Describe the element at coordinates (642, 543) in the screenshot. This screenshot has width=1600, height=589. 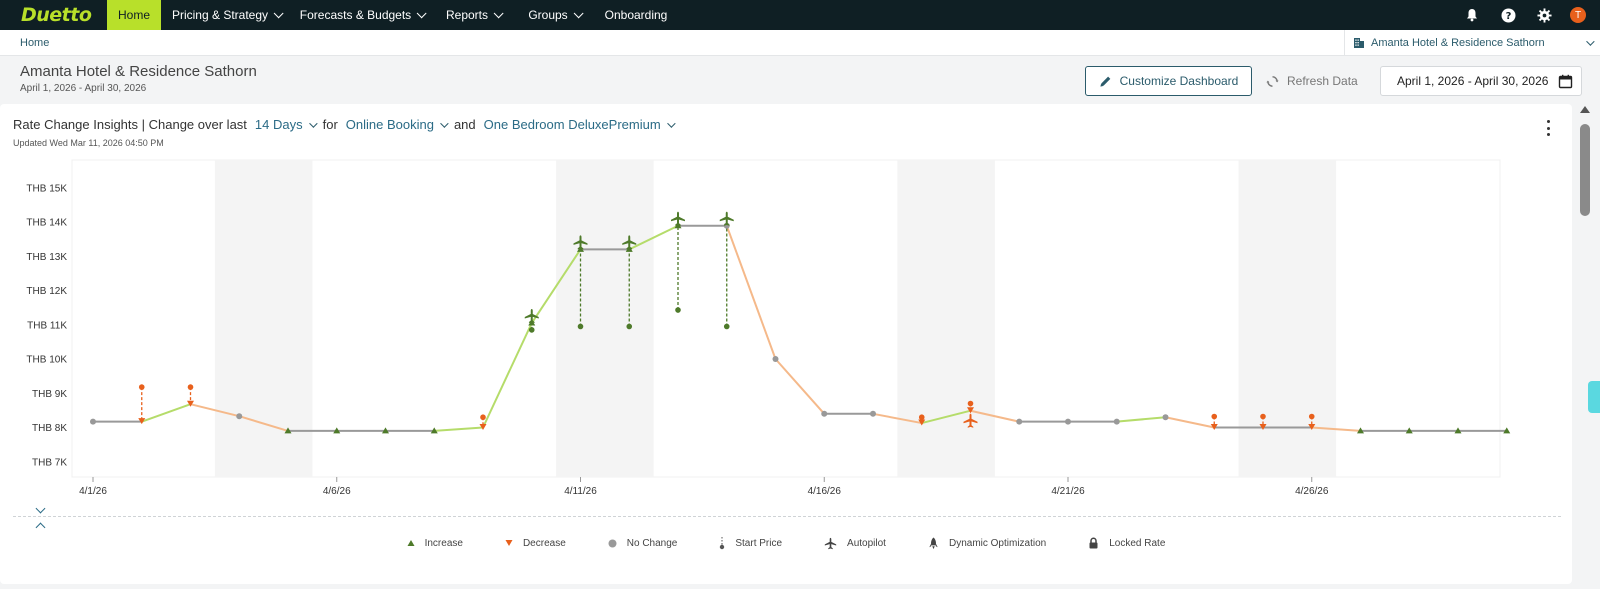
I see `legend-item-no-change: No Change` at that location.